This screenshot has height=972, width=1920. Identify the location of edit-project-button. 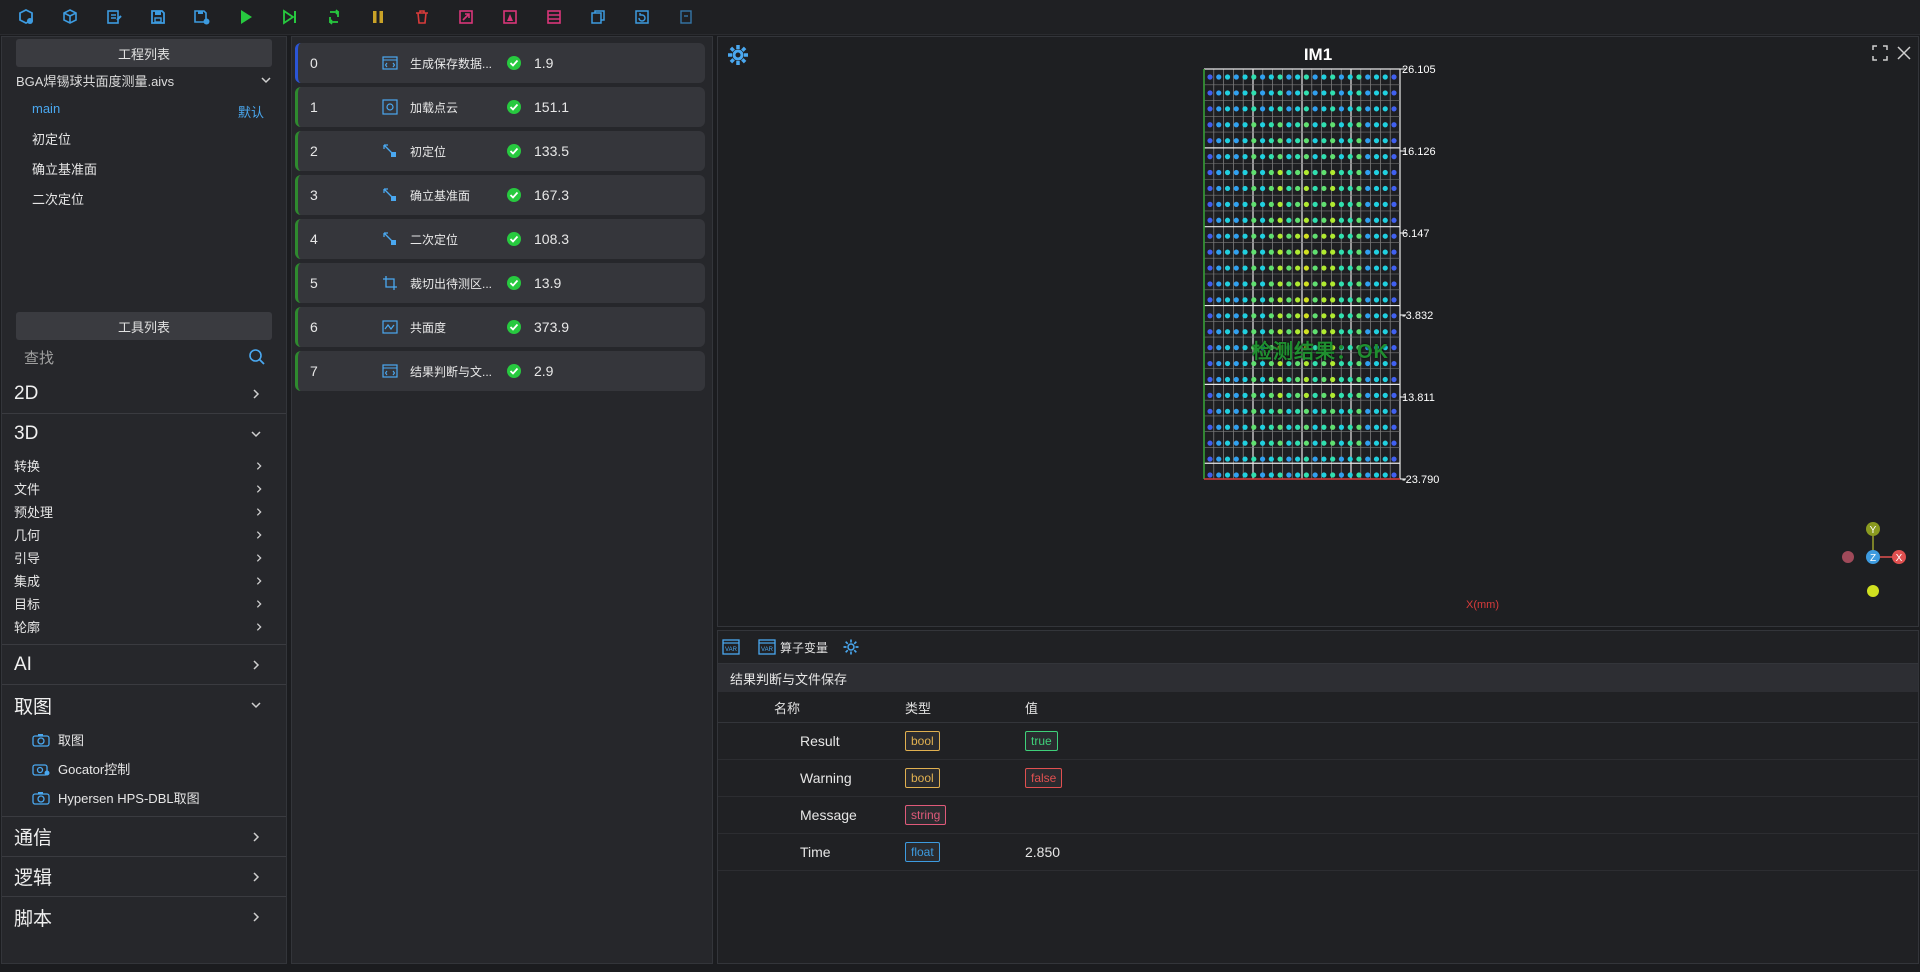
(114, 17).